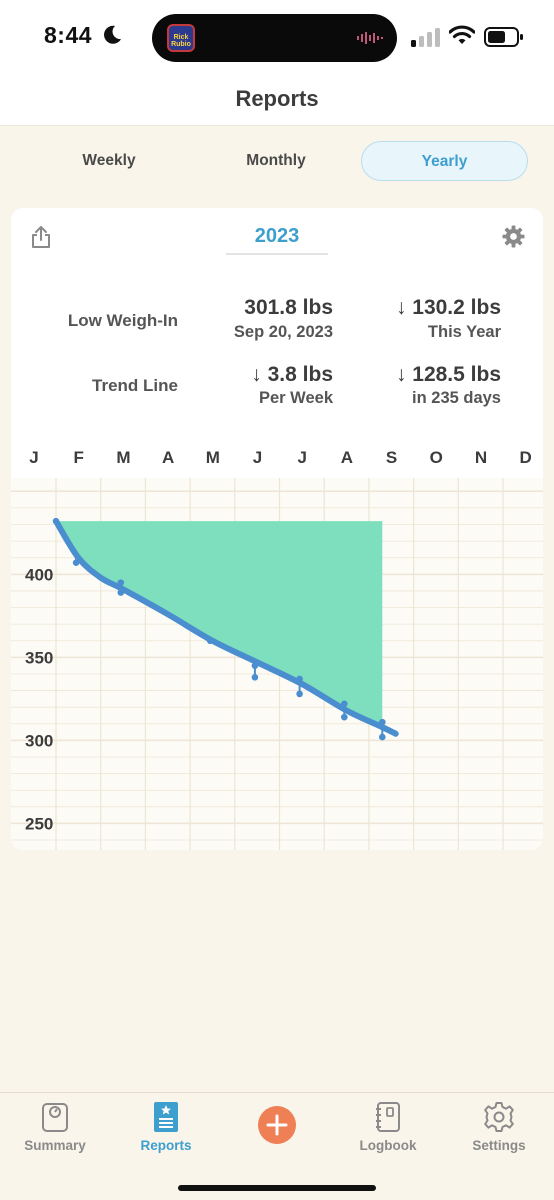 The width and height of the screenshot is (554, 1200). What do you see at coordinates (122, 320) in the screenshot?
I see `low-weigh-in-label: Low Weigh-In` at bounding box center [122, 320].